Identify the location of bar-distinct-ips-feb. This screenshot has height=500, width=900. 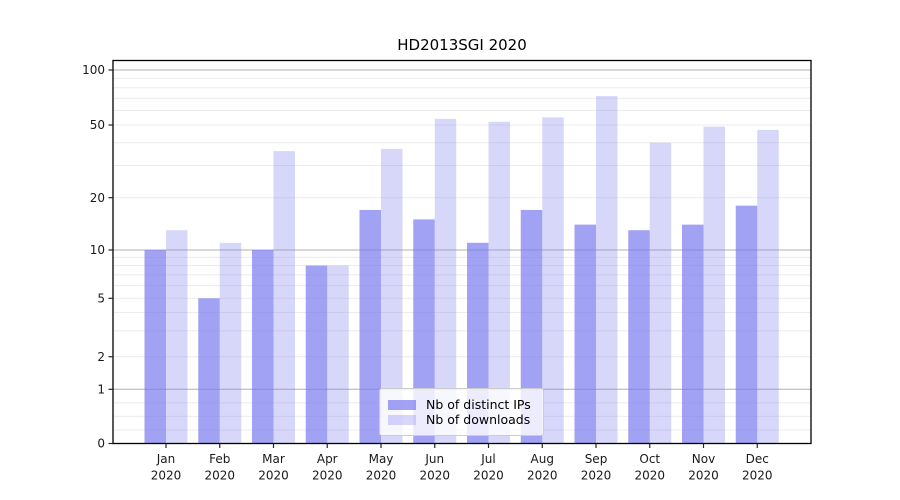
(209, 371).